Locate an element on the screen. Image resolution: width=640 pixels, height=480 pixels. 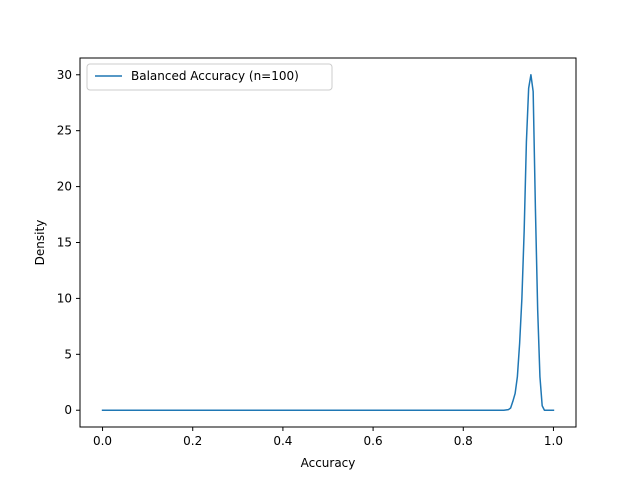
legend: Balanced Accuracy (n=100) is located at coordinates (209, 77).